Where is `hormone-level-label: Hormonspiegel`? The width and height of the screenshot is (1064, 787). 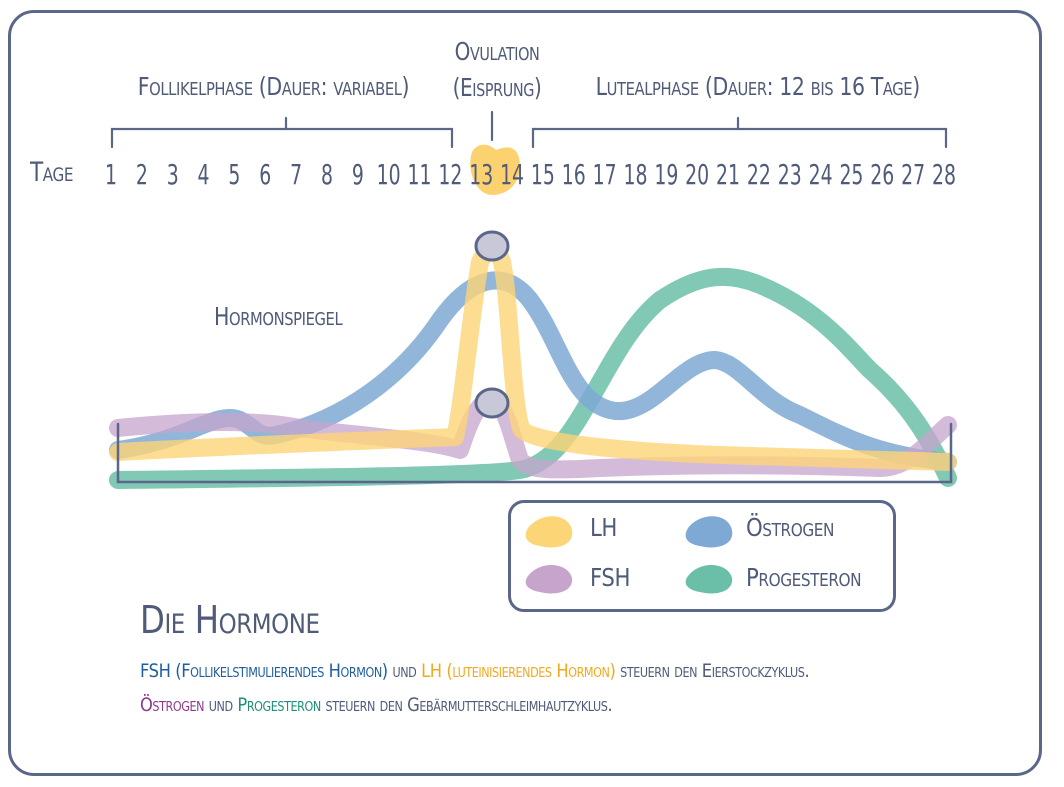 hormone-level-label: Hormonspiegel is located at coordinates (278, 316).